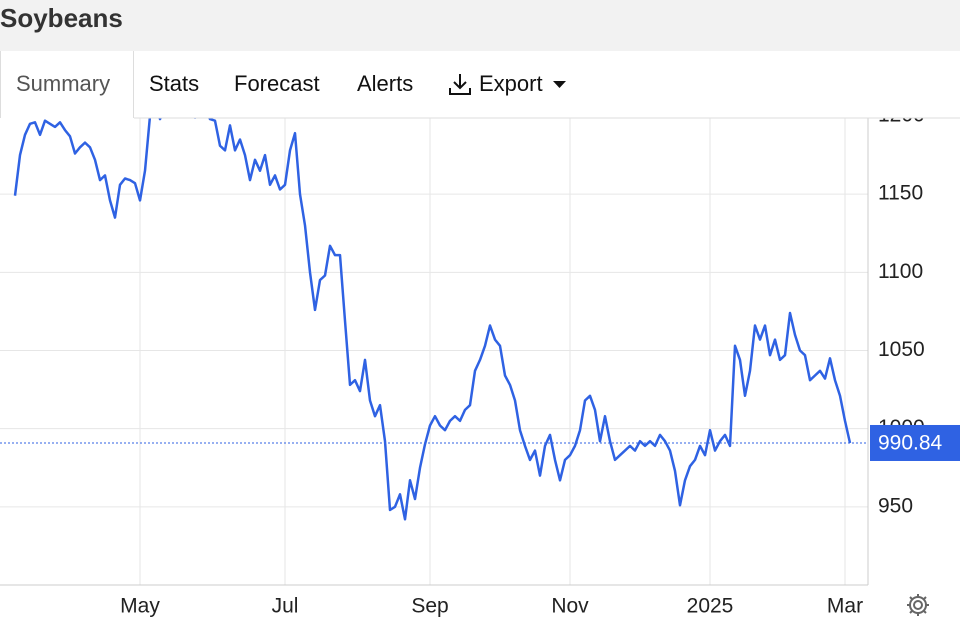 The height and width of the screenshot is (627, 960). What do you see at coordinates (480, 25) in the screenshot?
I see `header-bar` at bounding box center [480, 25].